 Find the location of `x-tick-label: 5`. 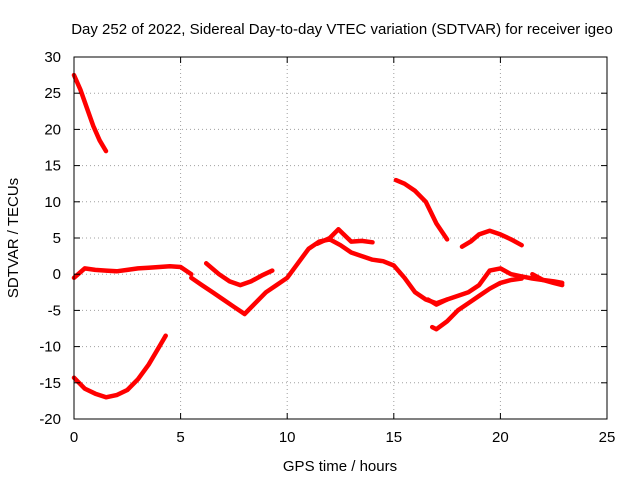

x-tick-label: 5 is located at coordinates (180, 437).